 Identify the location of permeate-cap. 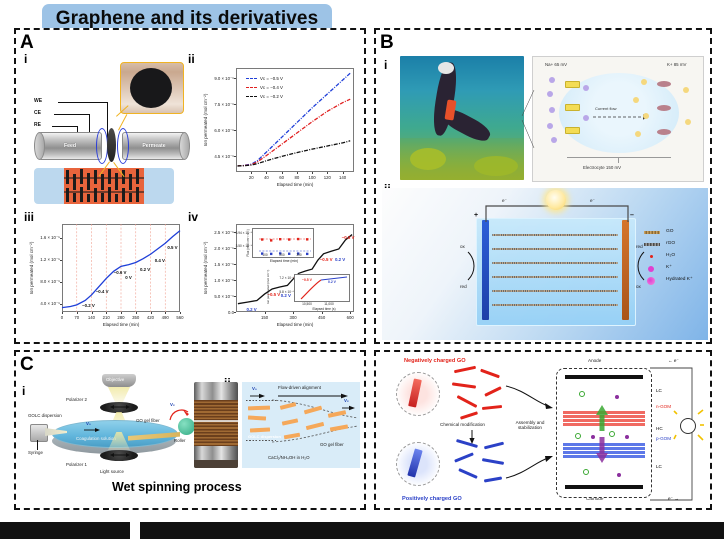
(184, 146).